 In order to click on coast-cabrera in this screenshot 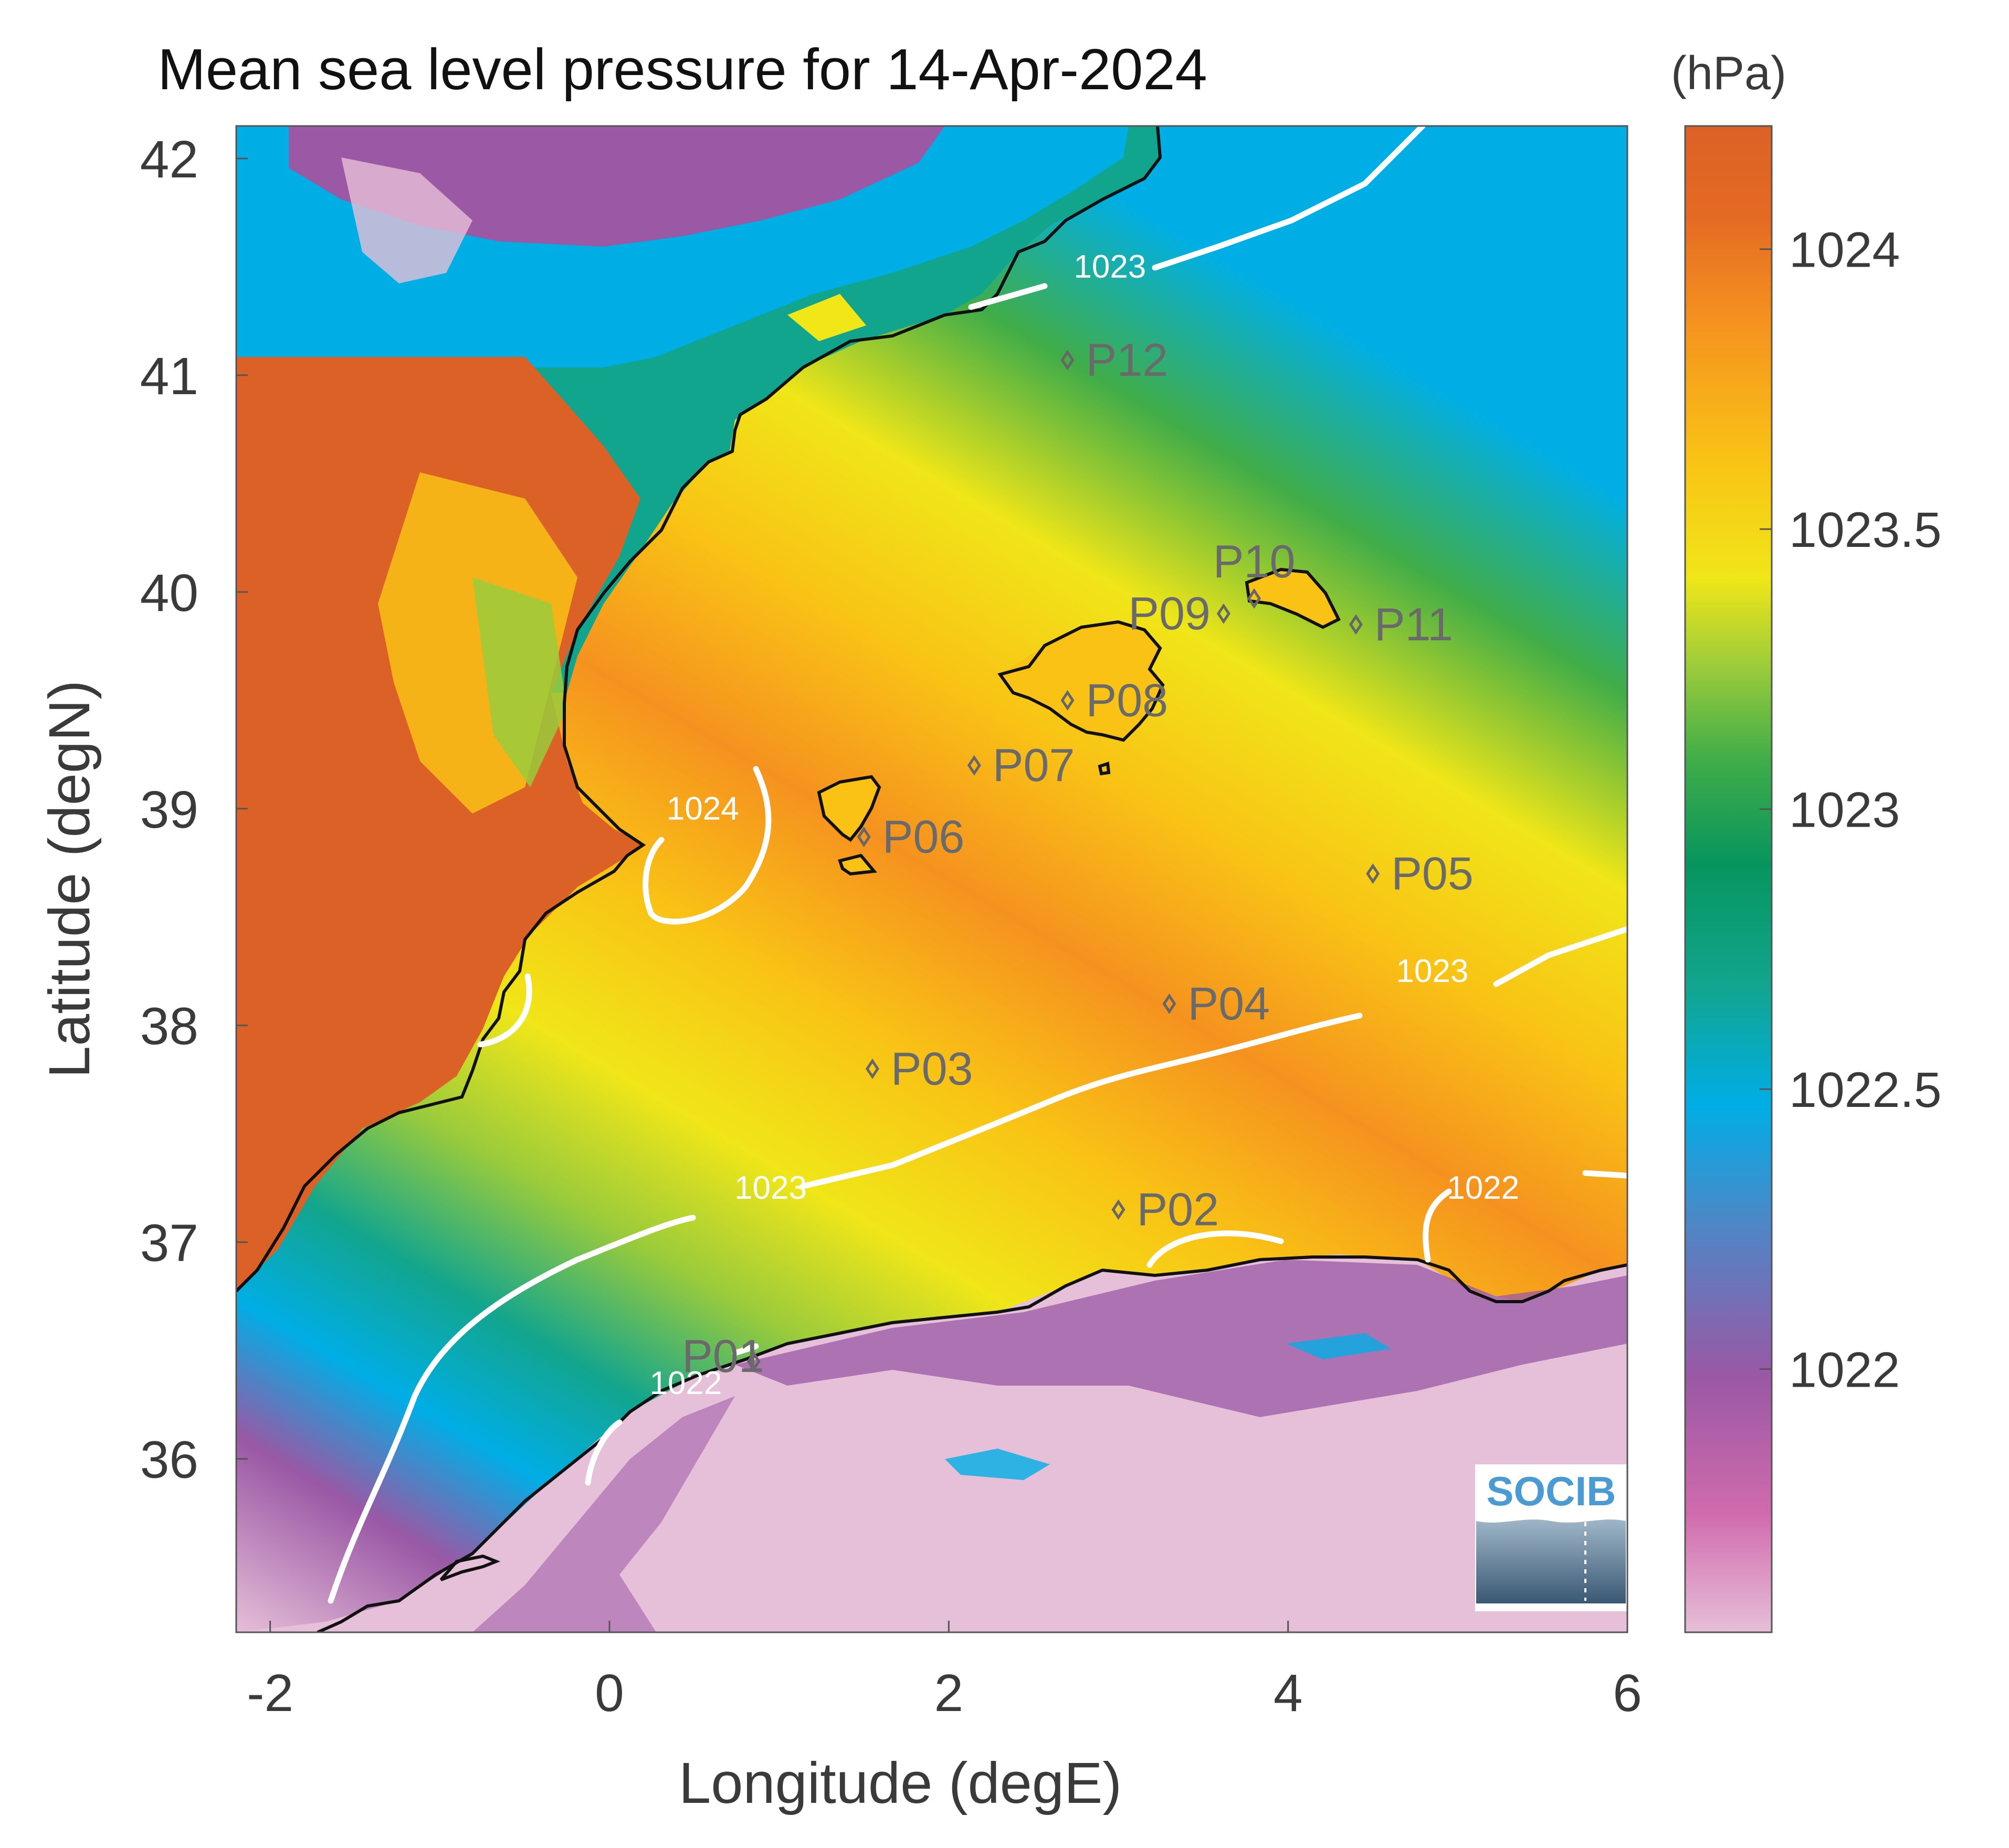, I will do `click(1104, 768)`.